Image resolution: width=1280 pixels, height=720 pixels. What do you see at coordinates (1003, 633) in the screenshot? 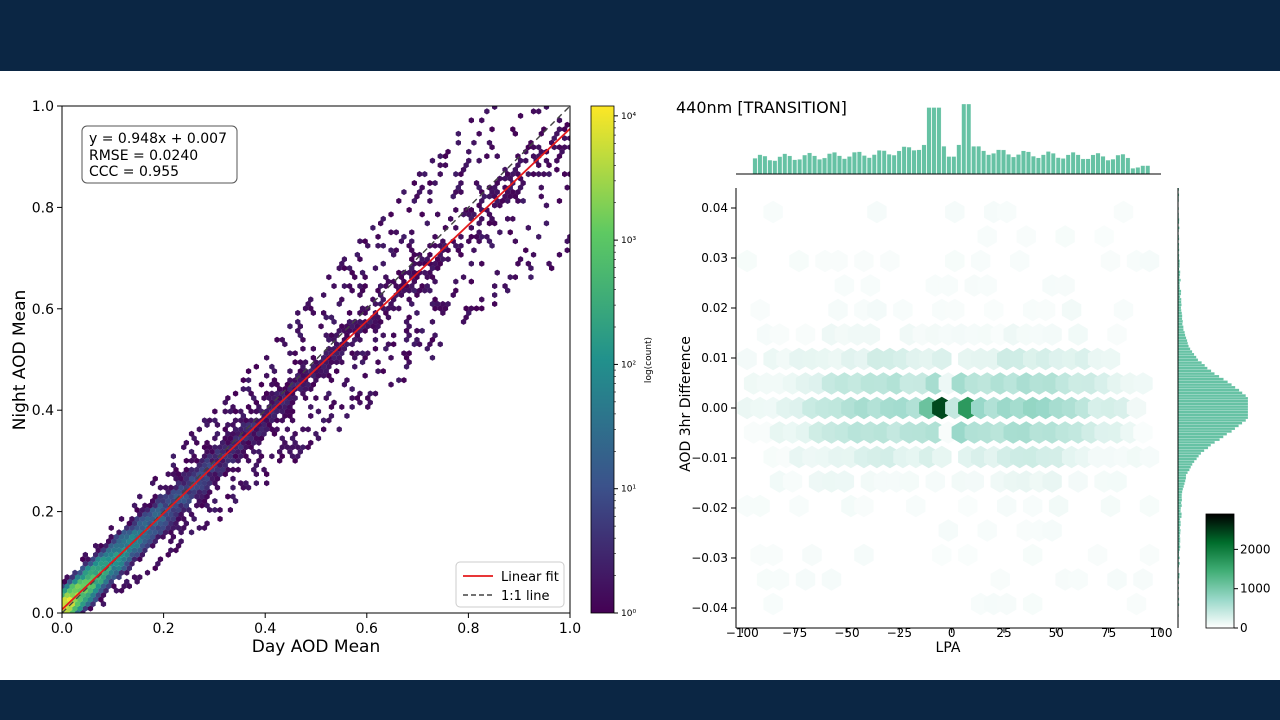
I see `right-x-tick-label: 25` at bounding box center [1003, 633].